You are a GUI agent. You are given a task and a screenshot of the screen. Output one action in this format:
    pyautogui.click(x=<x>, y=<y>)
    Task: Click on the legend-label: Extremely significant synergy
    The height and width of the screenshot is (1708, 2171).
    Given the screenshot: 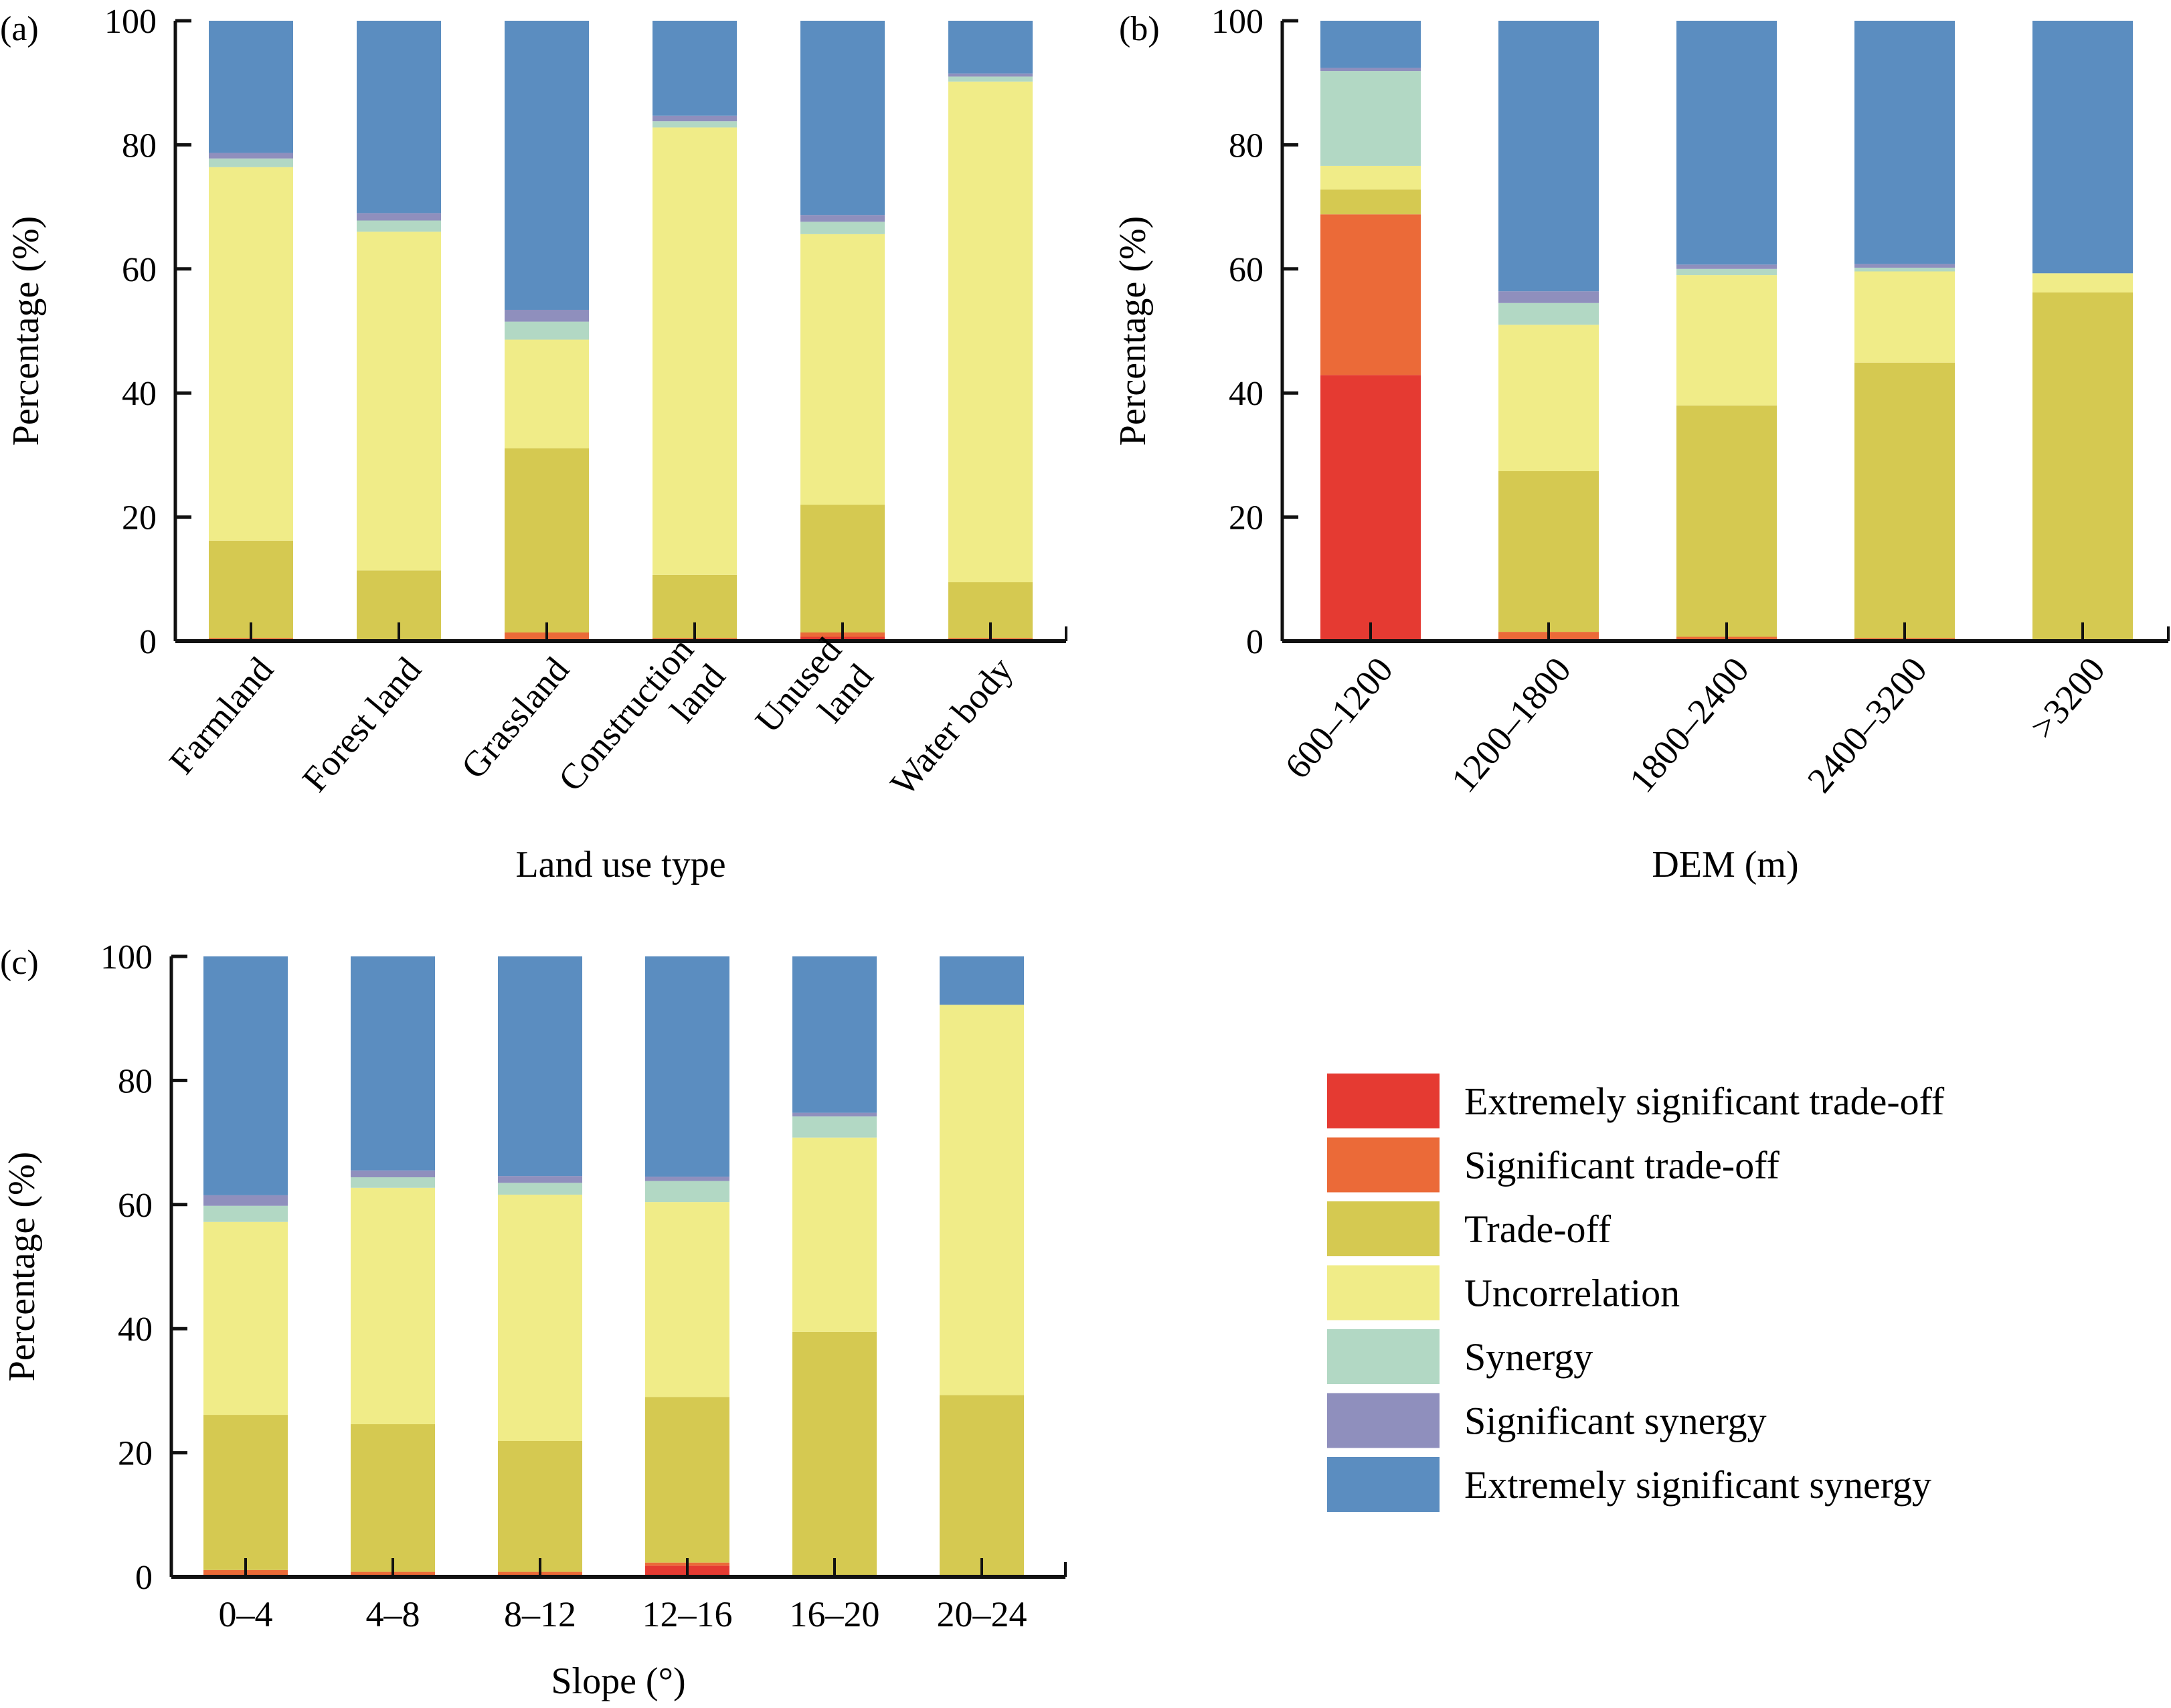 What is the action you would take?
    pyautogui.click(x=1697, y=1485)
    